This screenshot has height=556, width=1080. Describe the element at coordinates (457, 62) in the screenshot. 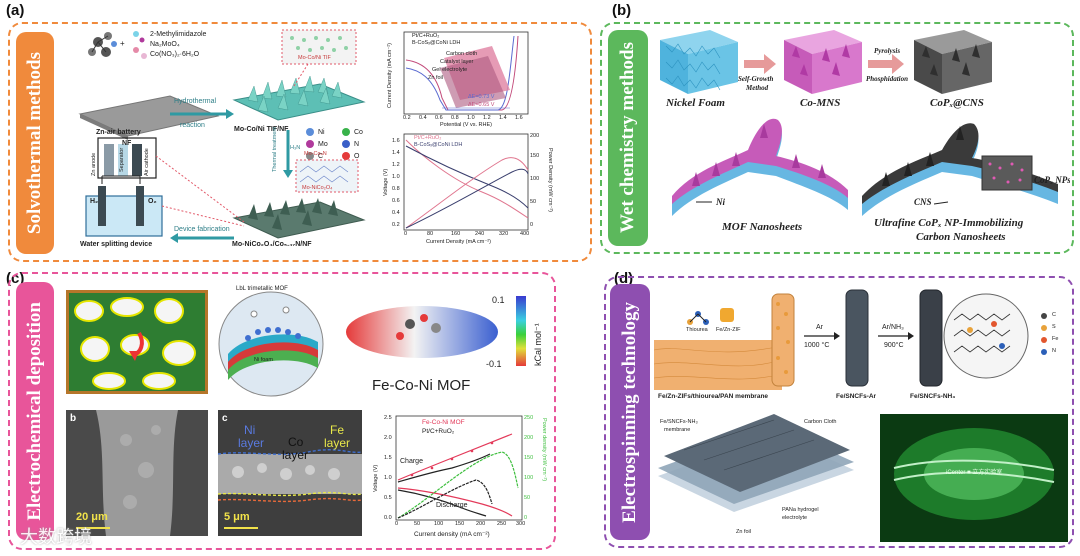

I see `chart1-layer-2: Catalyst layer` at that location.